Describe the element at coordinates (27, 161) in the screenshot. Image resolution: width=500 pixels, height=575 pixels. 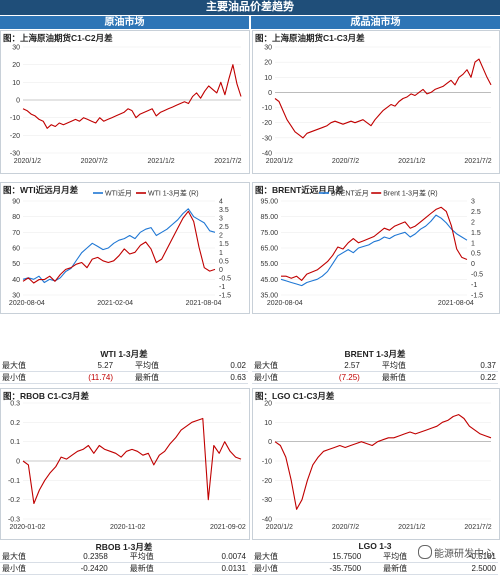
I see `sc-xtick-label: 2020/1/2` at that location.